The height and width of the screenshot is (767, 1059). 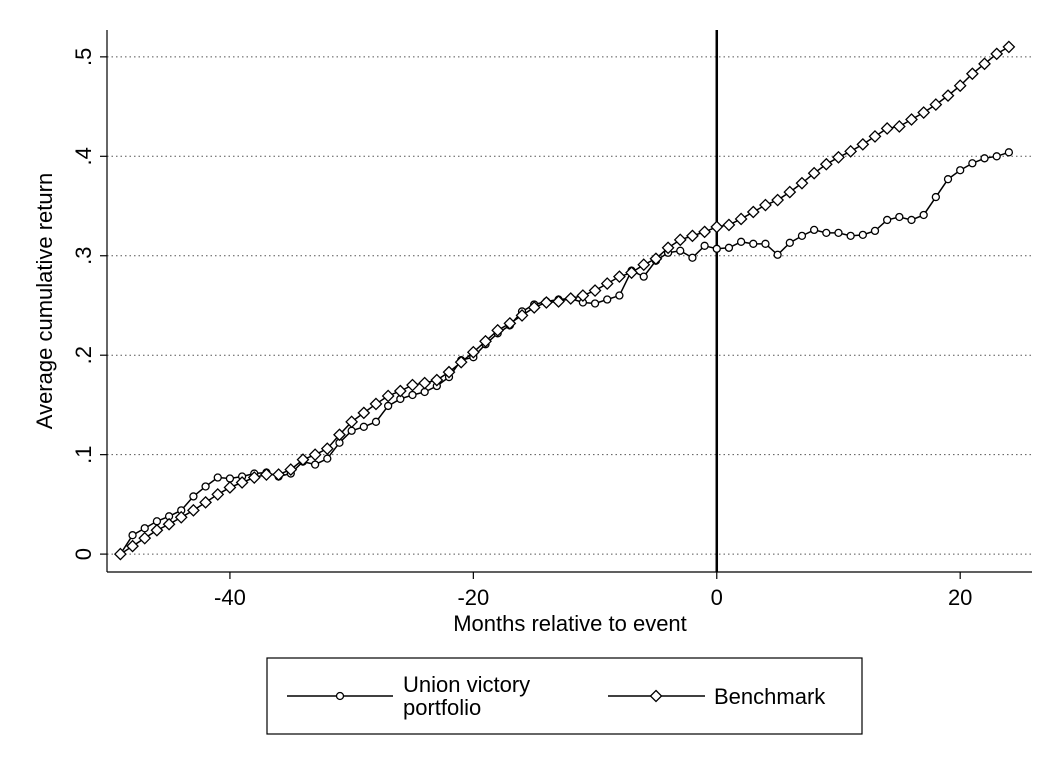 I want to click on y-tick-label: .1, so click(x=83, y=454).